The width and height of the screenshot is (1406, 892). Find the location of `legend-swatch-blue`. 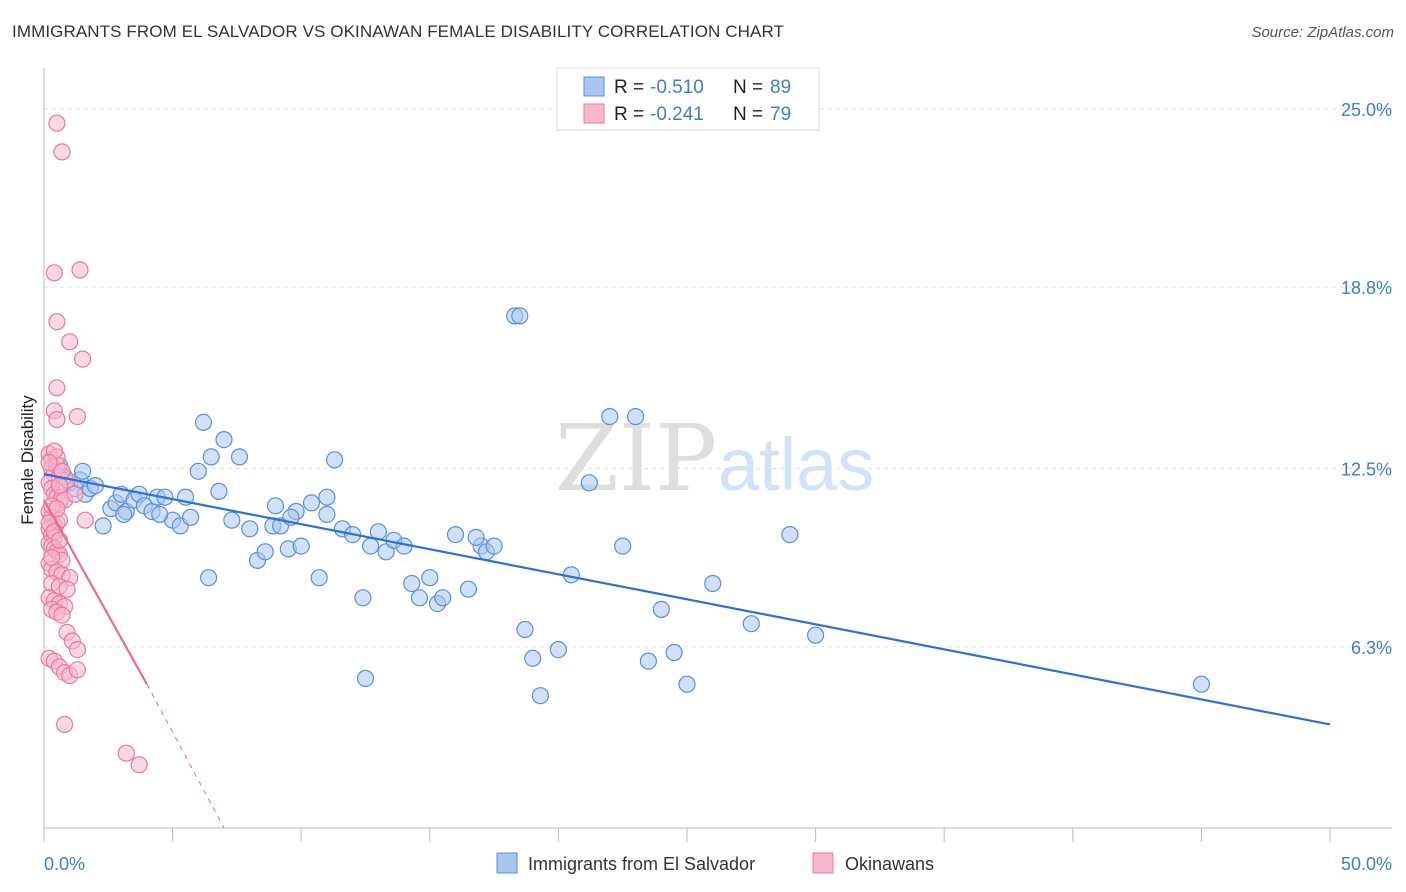

legend-swatch-blue is located at coordinates (594, 86).